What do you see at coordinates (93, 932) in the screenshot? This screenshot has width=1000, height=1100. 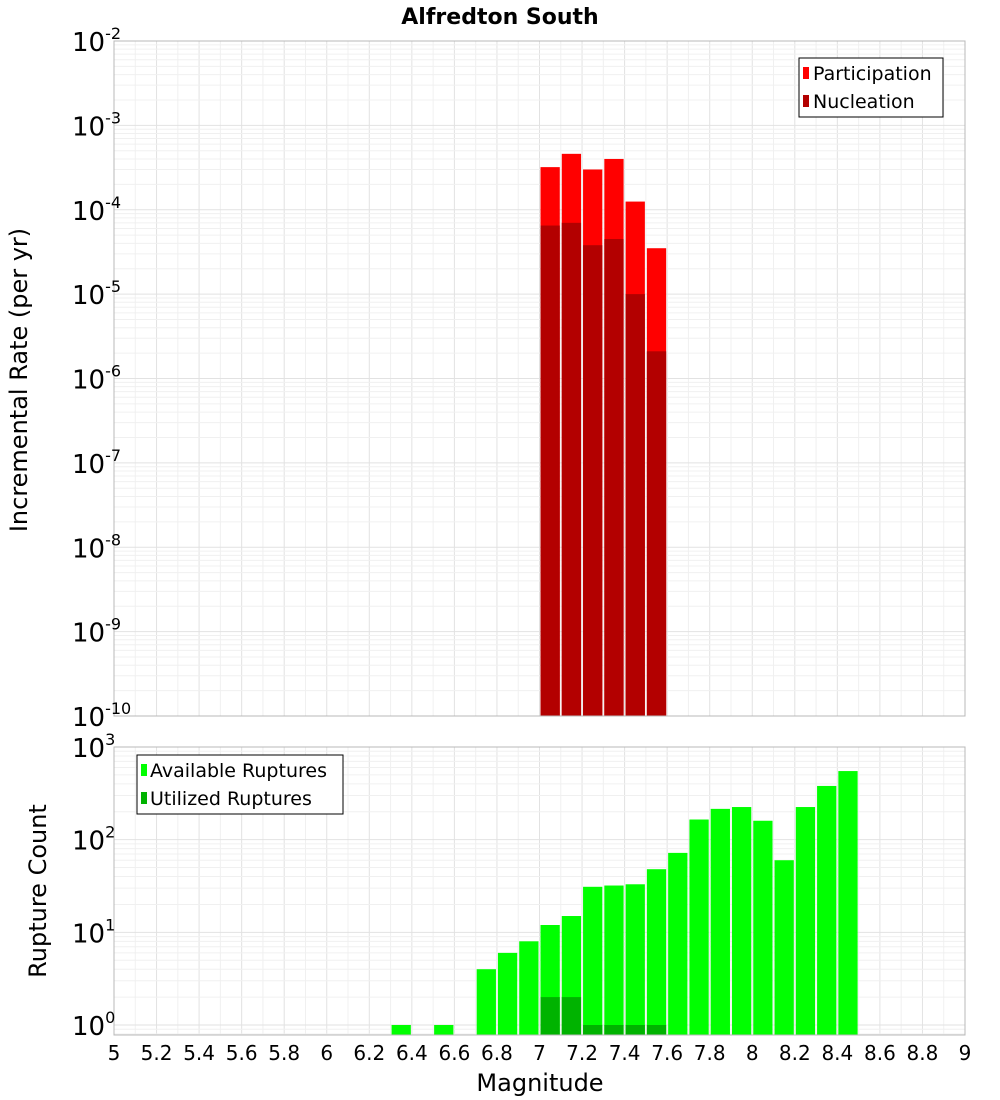 I see `bottom-y-tick-label: 10¹` at bounding box center [93, 932].